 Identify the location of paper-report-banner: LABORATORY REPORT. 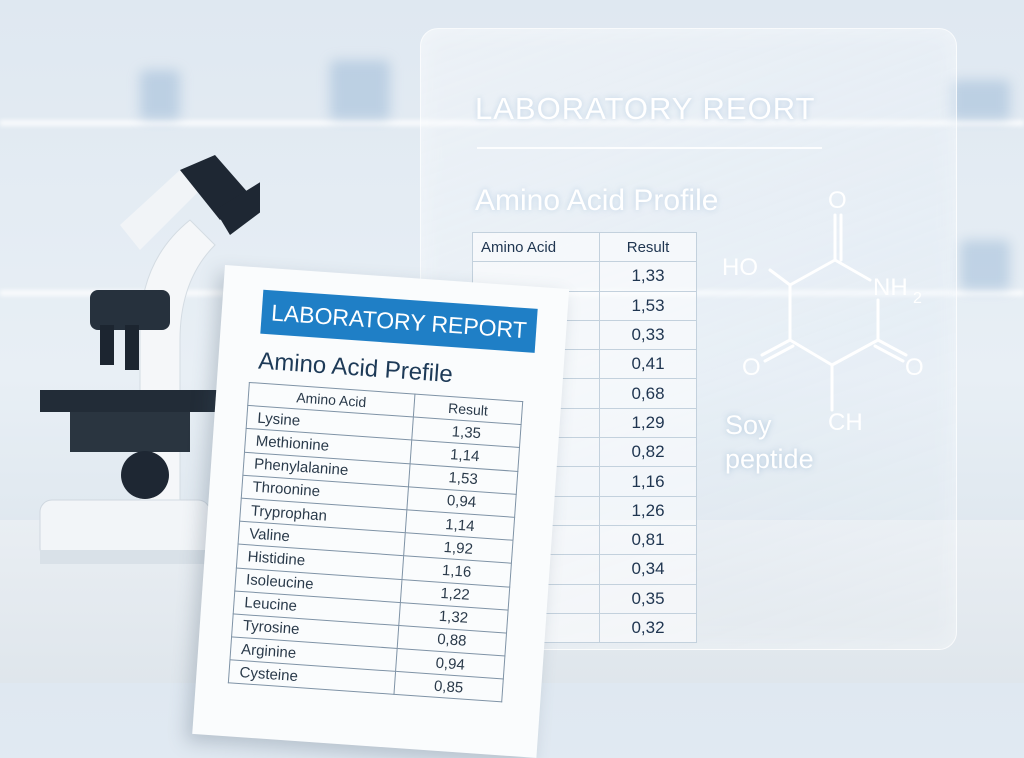
(399, 321).